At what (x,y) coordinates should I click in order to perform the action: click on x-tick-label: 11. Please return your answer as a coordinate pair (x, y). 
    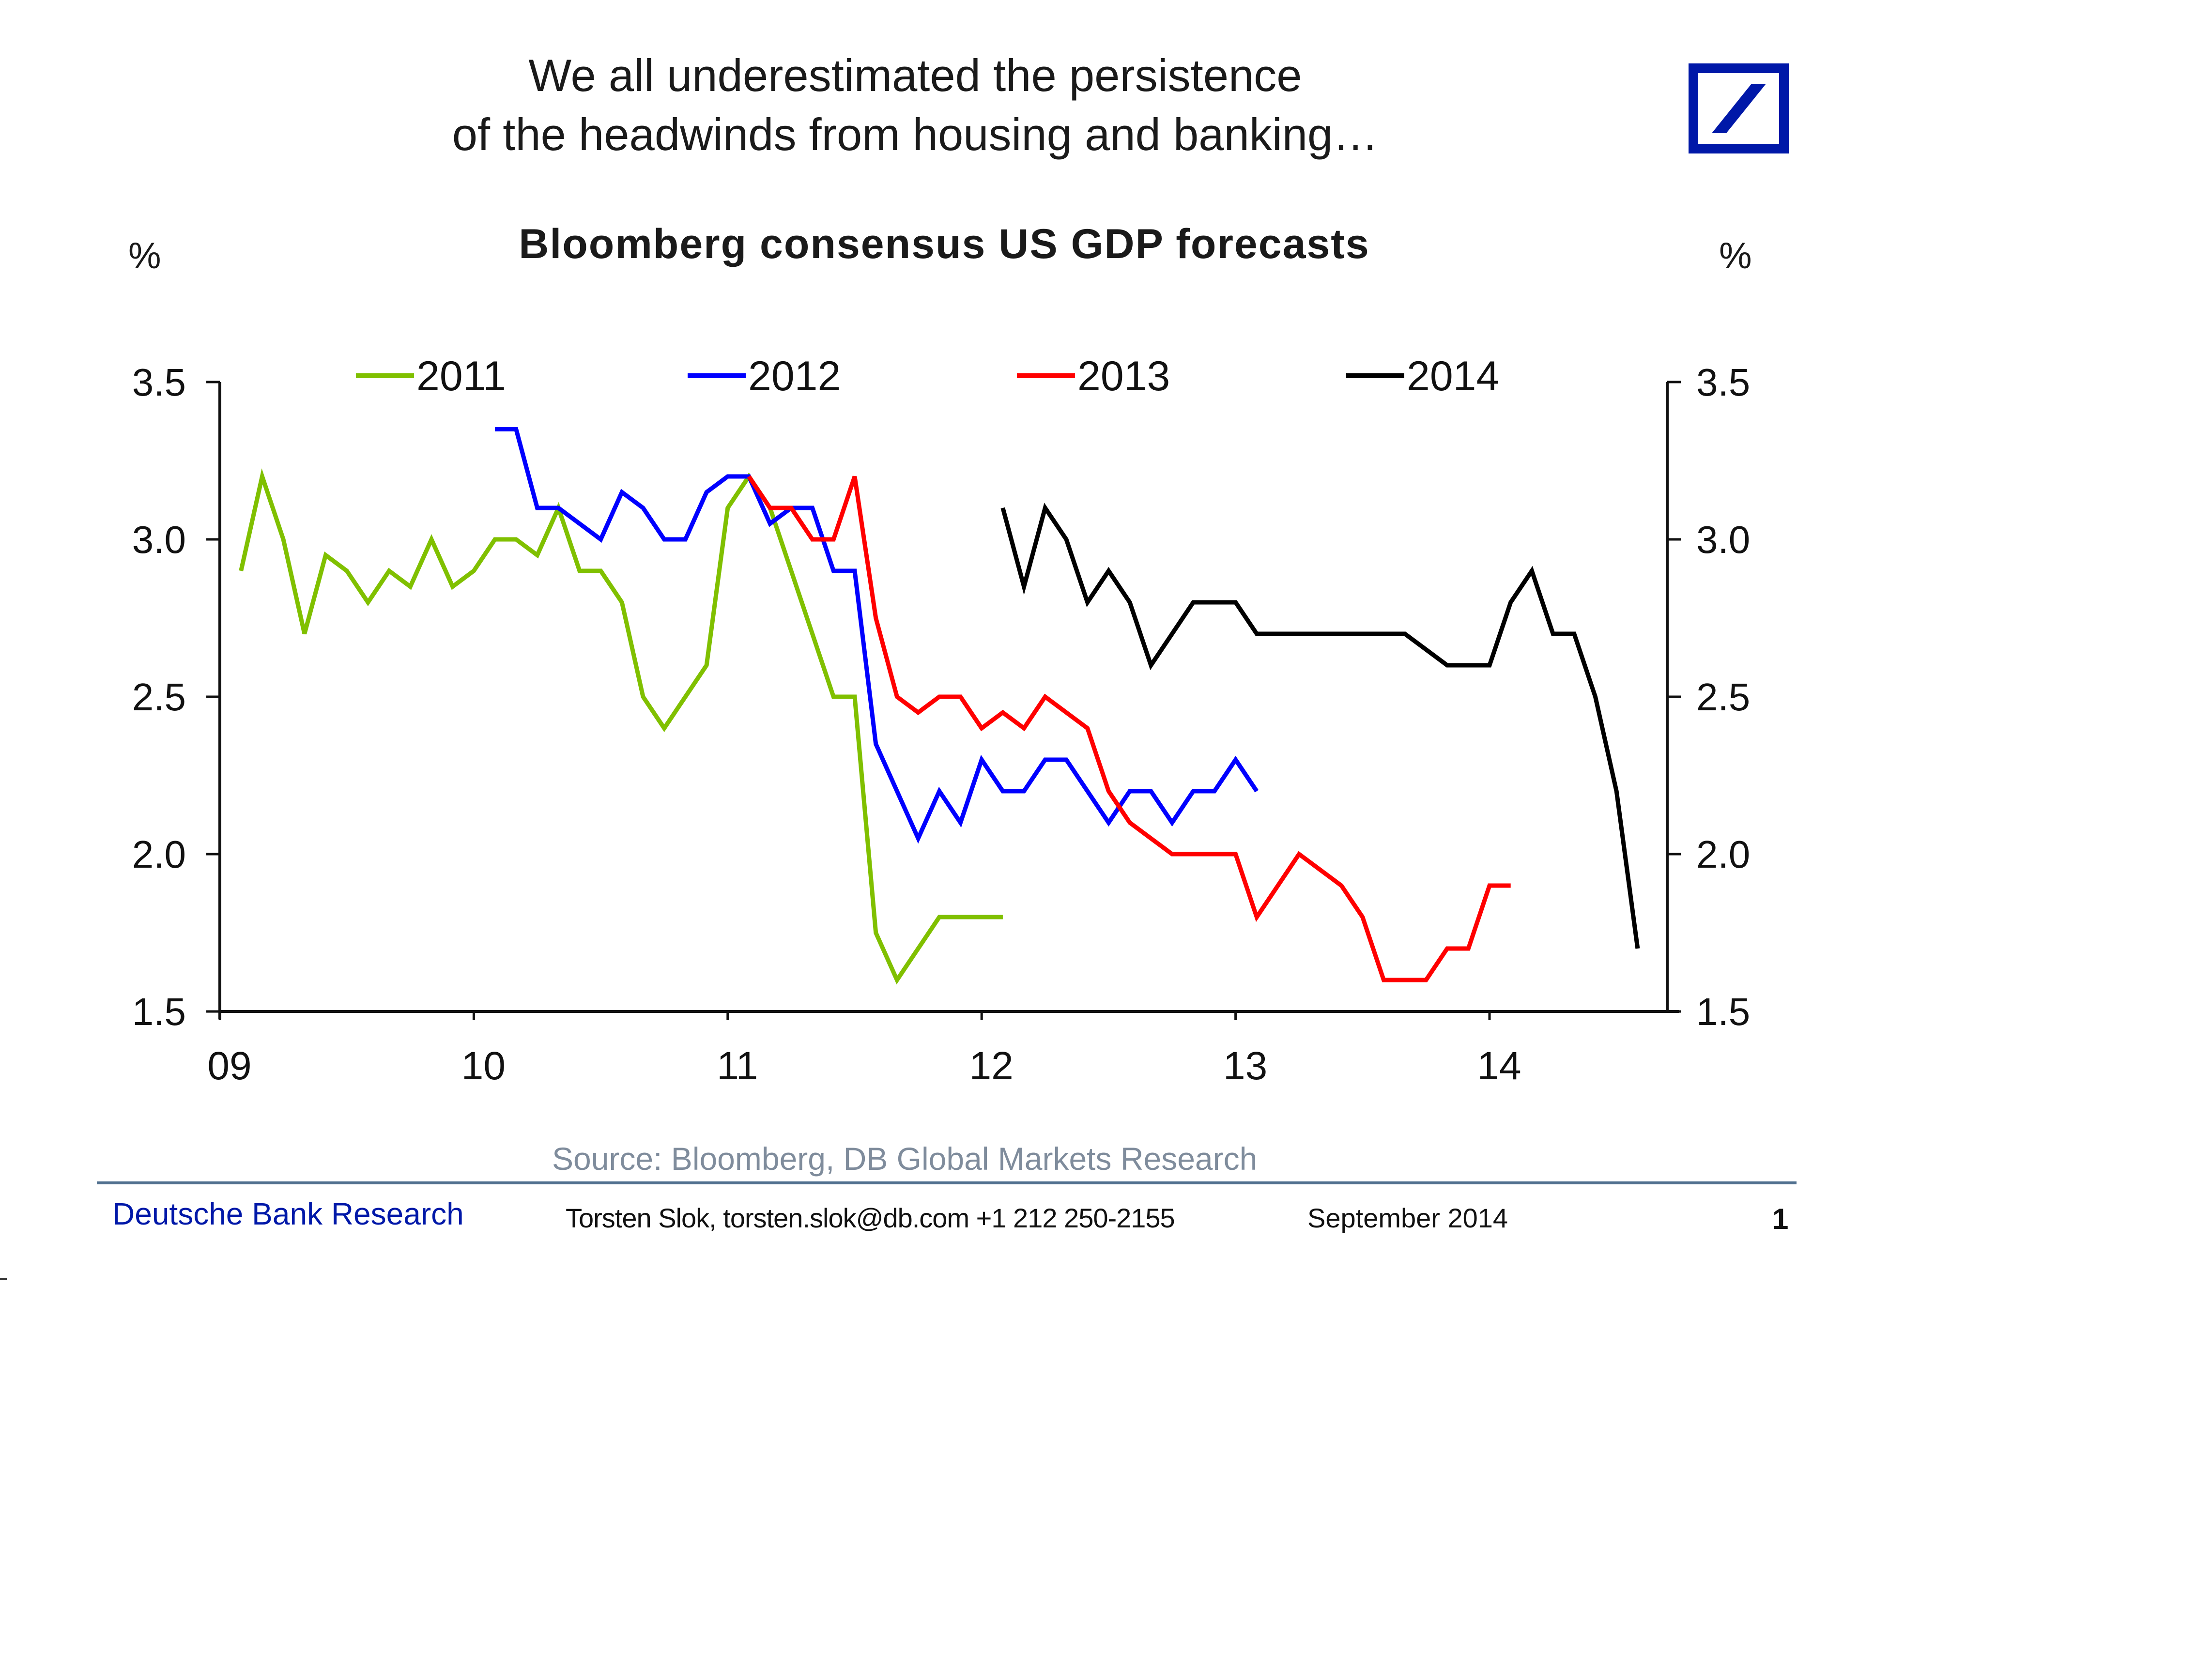
    Looking at the image, I should click on (738, 1066).